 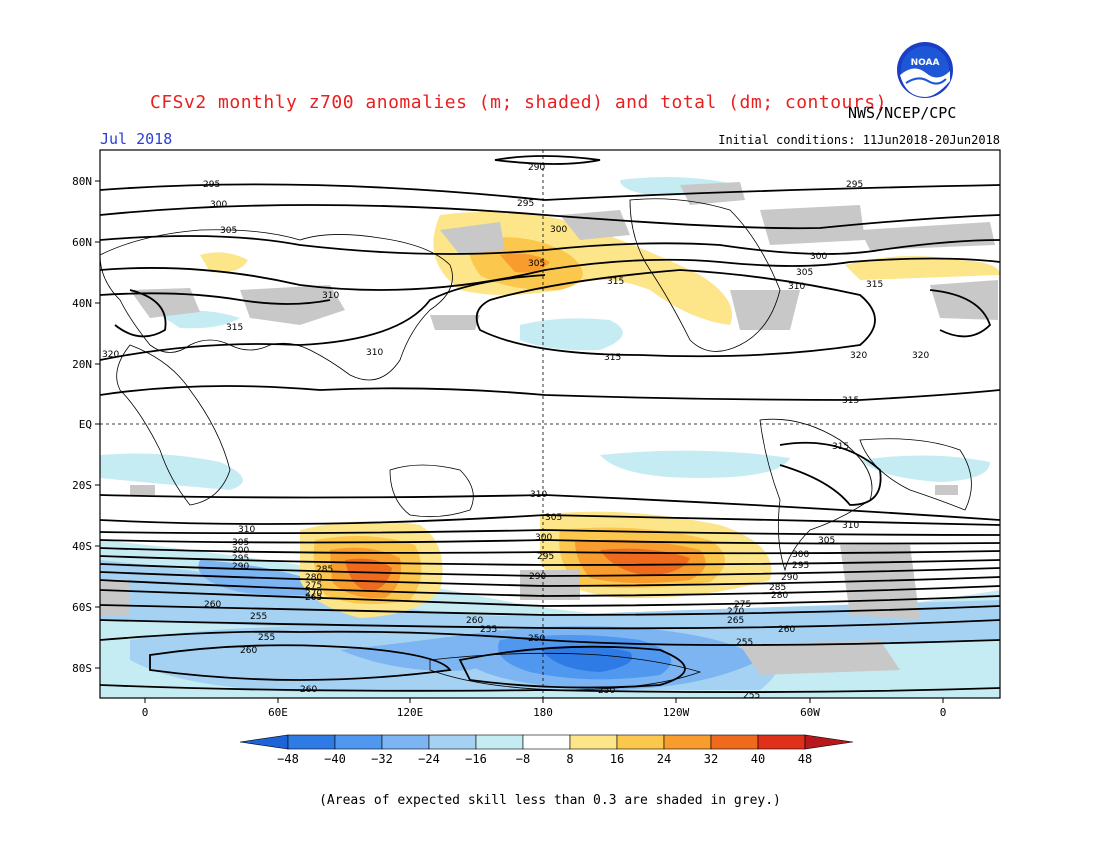 I want to click on initial-conditions: Initial conditions: 11Jun2018-20Jun2018, so click(x=859, y=140).